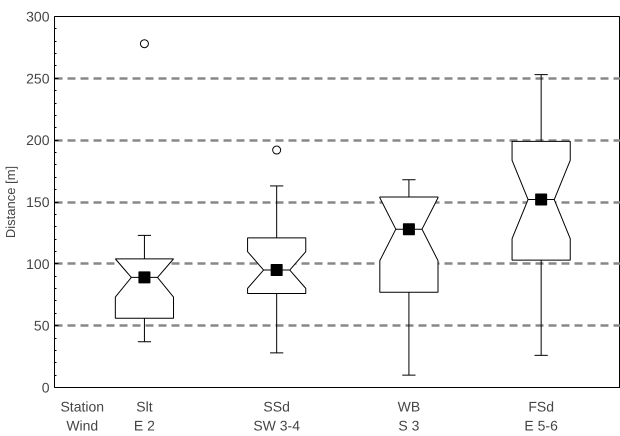  What do you see at coordinates (38, 16) in the screenshot?
I see `y-tick-label: 300` at bounding box center [38, 16].